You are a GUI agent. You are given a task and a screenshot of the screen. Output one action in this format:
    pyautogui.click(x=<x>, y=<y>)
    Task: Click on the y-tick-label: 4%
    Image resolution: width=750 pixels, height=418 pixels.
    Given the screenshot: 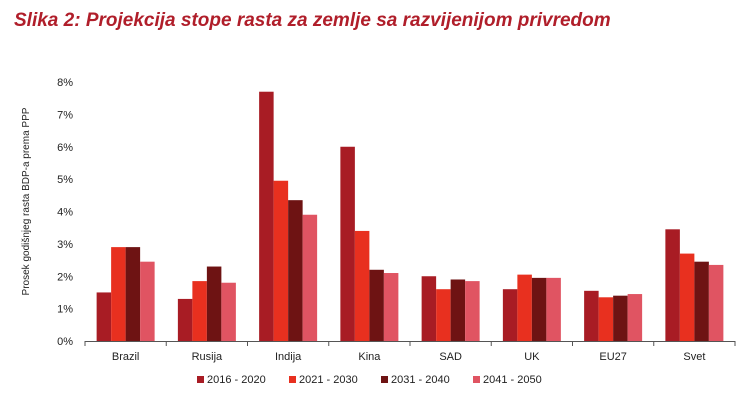 What is the action you would take?
    pyautogui.click(x=65, y=213)
    